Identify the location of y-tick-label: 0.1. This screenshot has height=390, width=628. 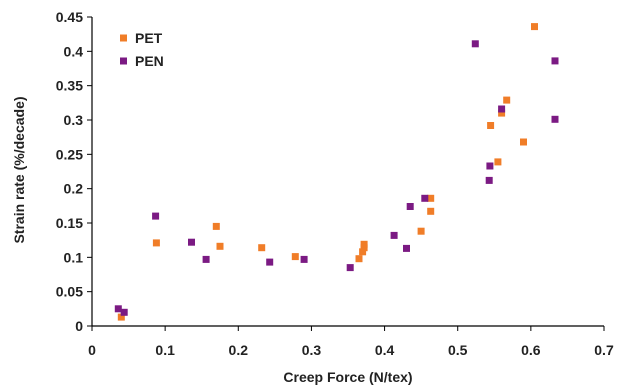
(74, 257).